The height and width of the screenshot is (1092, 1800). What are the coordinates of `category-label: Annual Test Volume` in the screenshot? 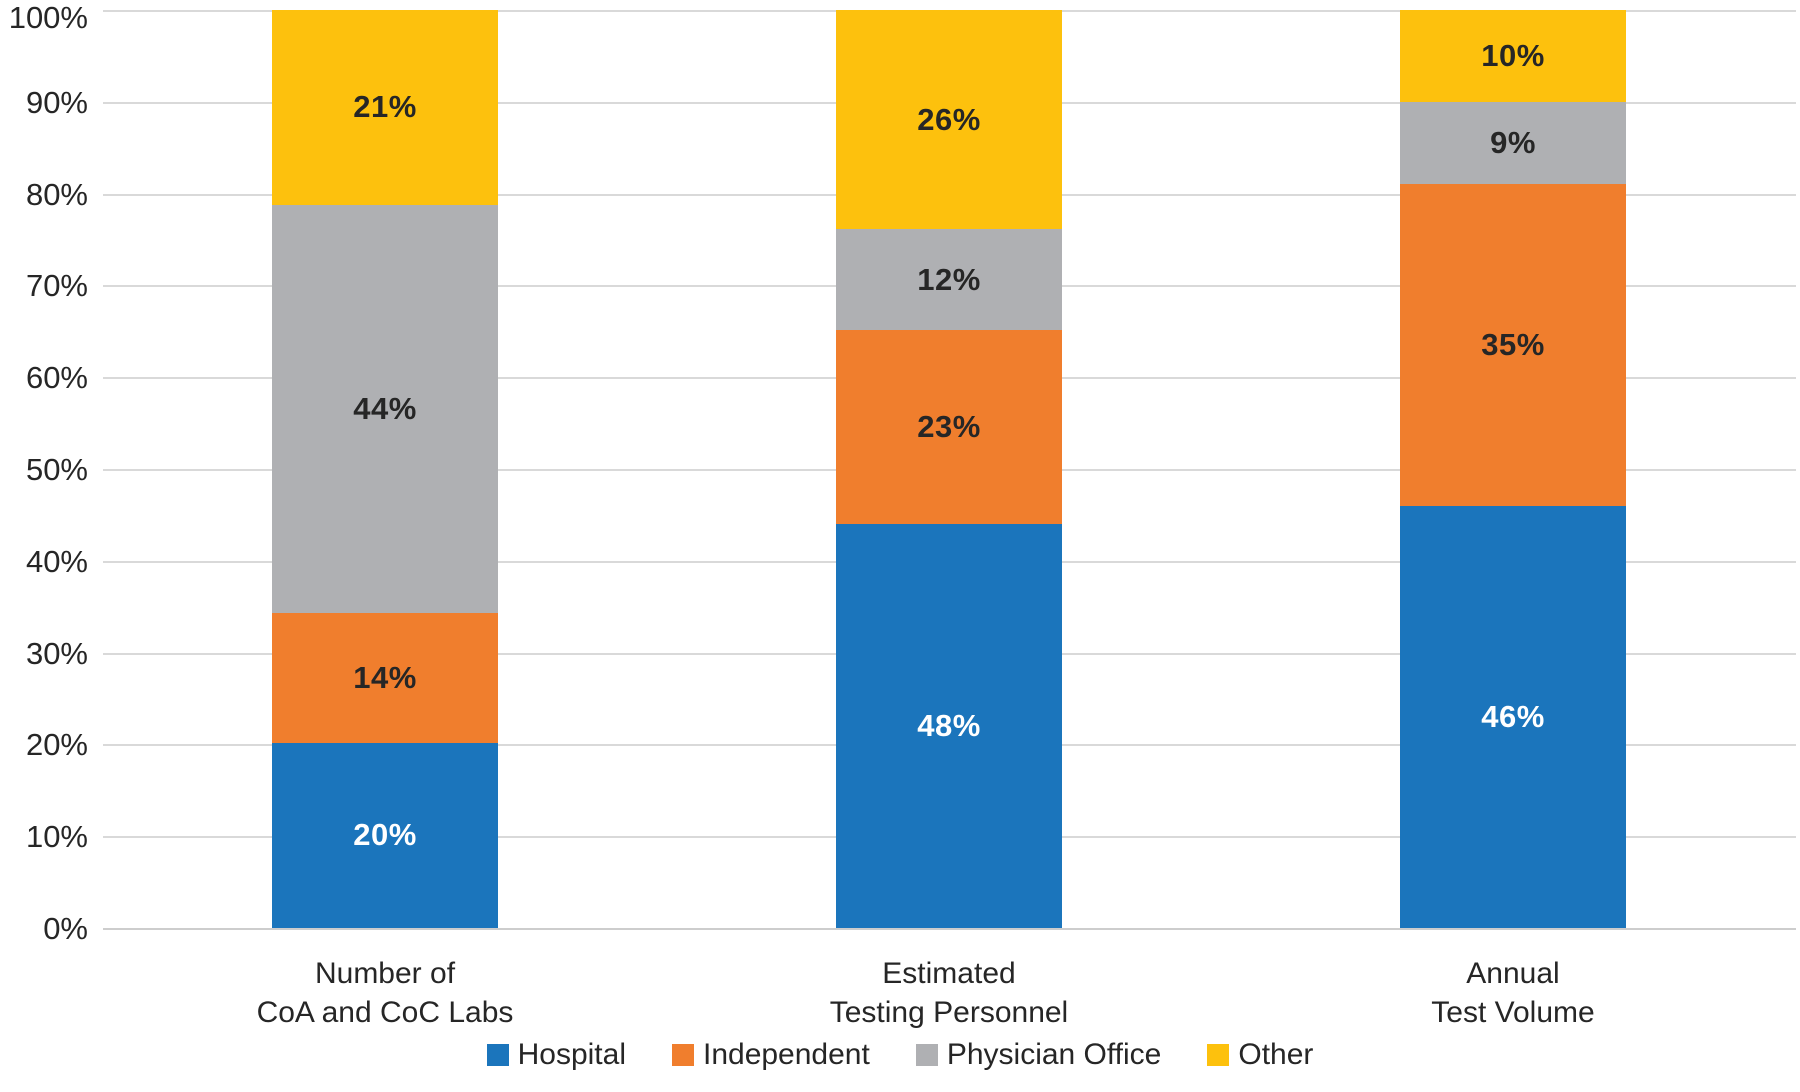 It's located at (1513, 993).